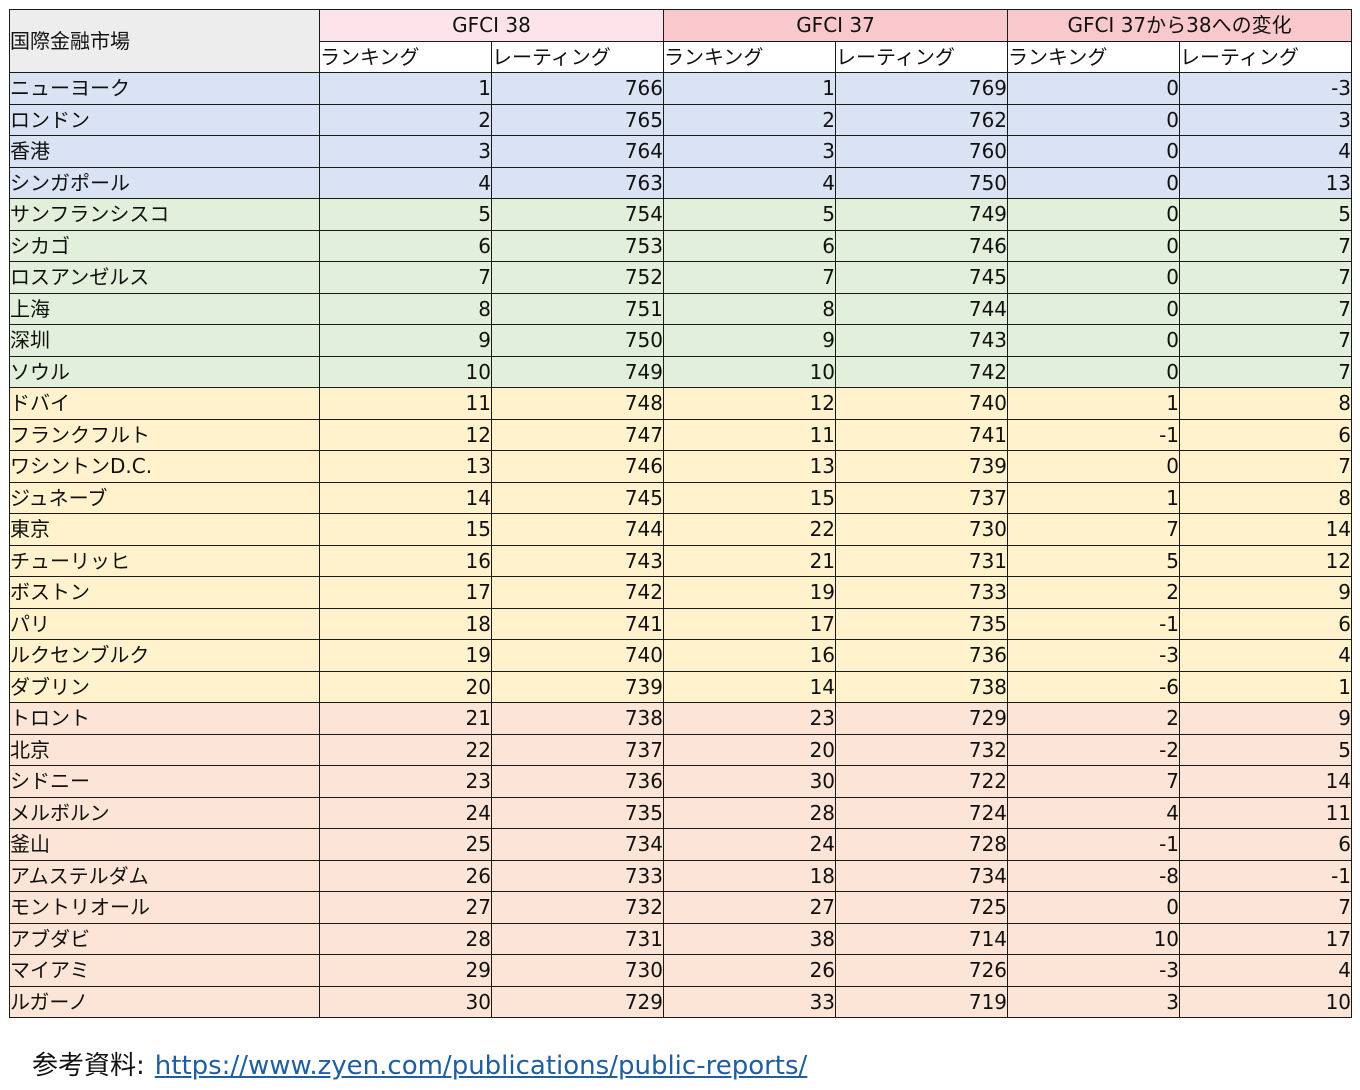 This screenshot has width=1360, height=1090. I want to click on change-rating-cell: 14, so click(1266, 529).